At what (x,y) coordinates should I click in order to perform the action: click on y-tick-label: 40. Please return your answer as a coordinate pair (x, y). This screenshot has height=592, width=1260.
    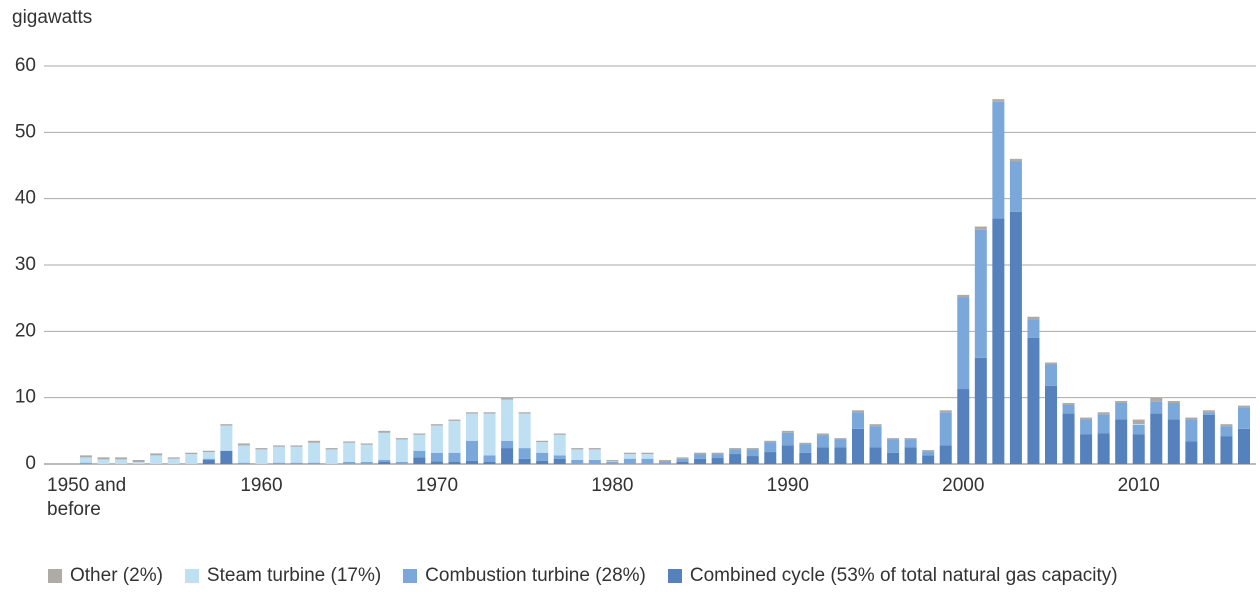
    Looking at the image, I should click on (25, 198).